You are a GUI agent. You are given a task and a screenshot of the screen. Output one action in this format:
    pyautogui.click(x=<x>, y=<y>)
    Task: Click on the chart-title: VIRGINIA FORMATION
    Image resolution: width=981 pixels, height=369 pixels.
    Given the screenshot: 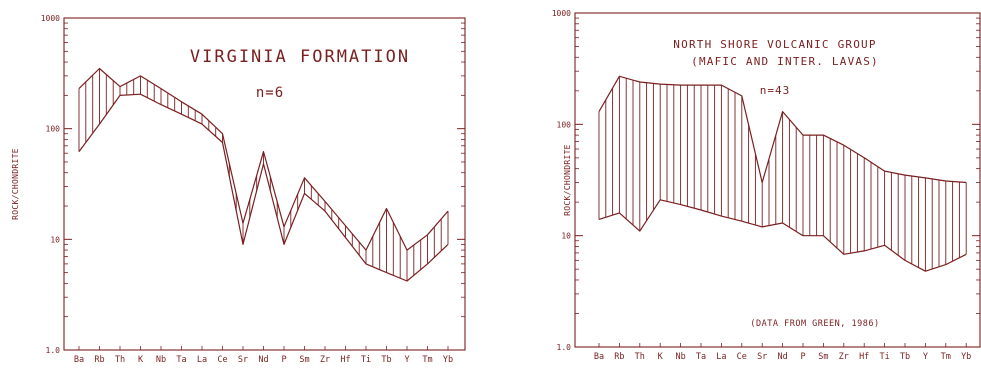 What is the action you would take?
    pyautogui.click(x=300, y=57)
    